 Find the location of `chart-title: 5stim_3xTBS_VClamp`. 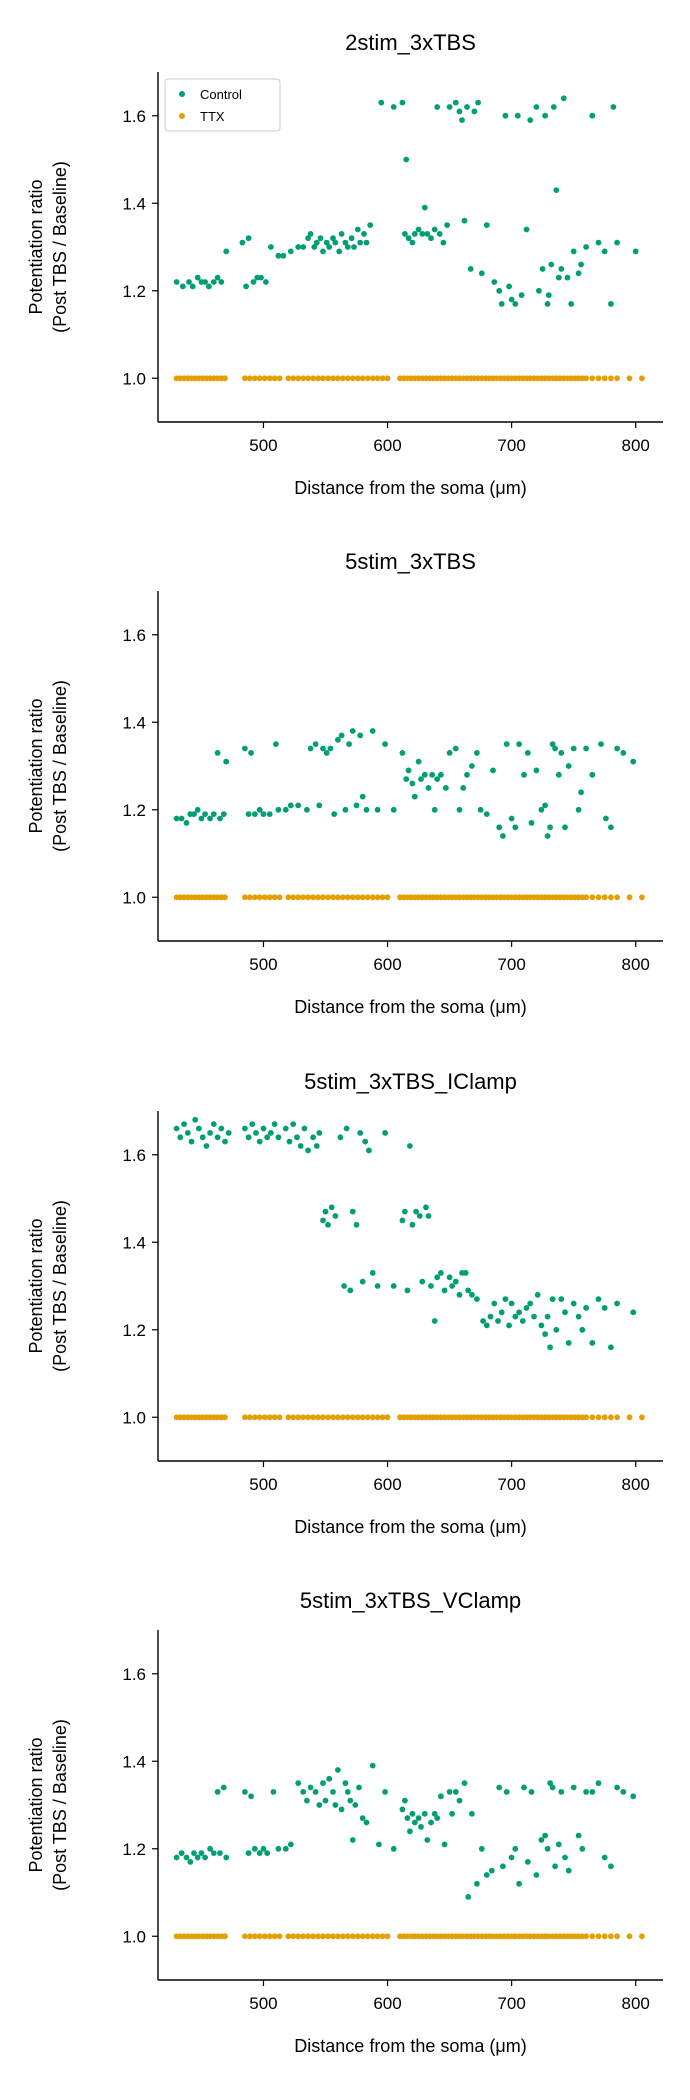

chart-title: 5stim_3xTBS_VClamp is located at coordinates (410, 1600).